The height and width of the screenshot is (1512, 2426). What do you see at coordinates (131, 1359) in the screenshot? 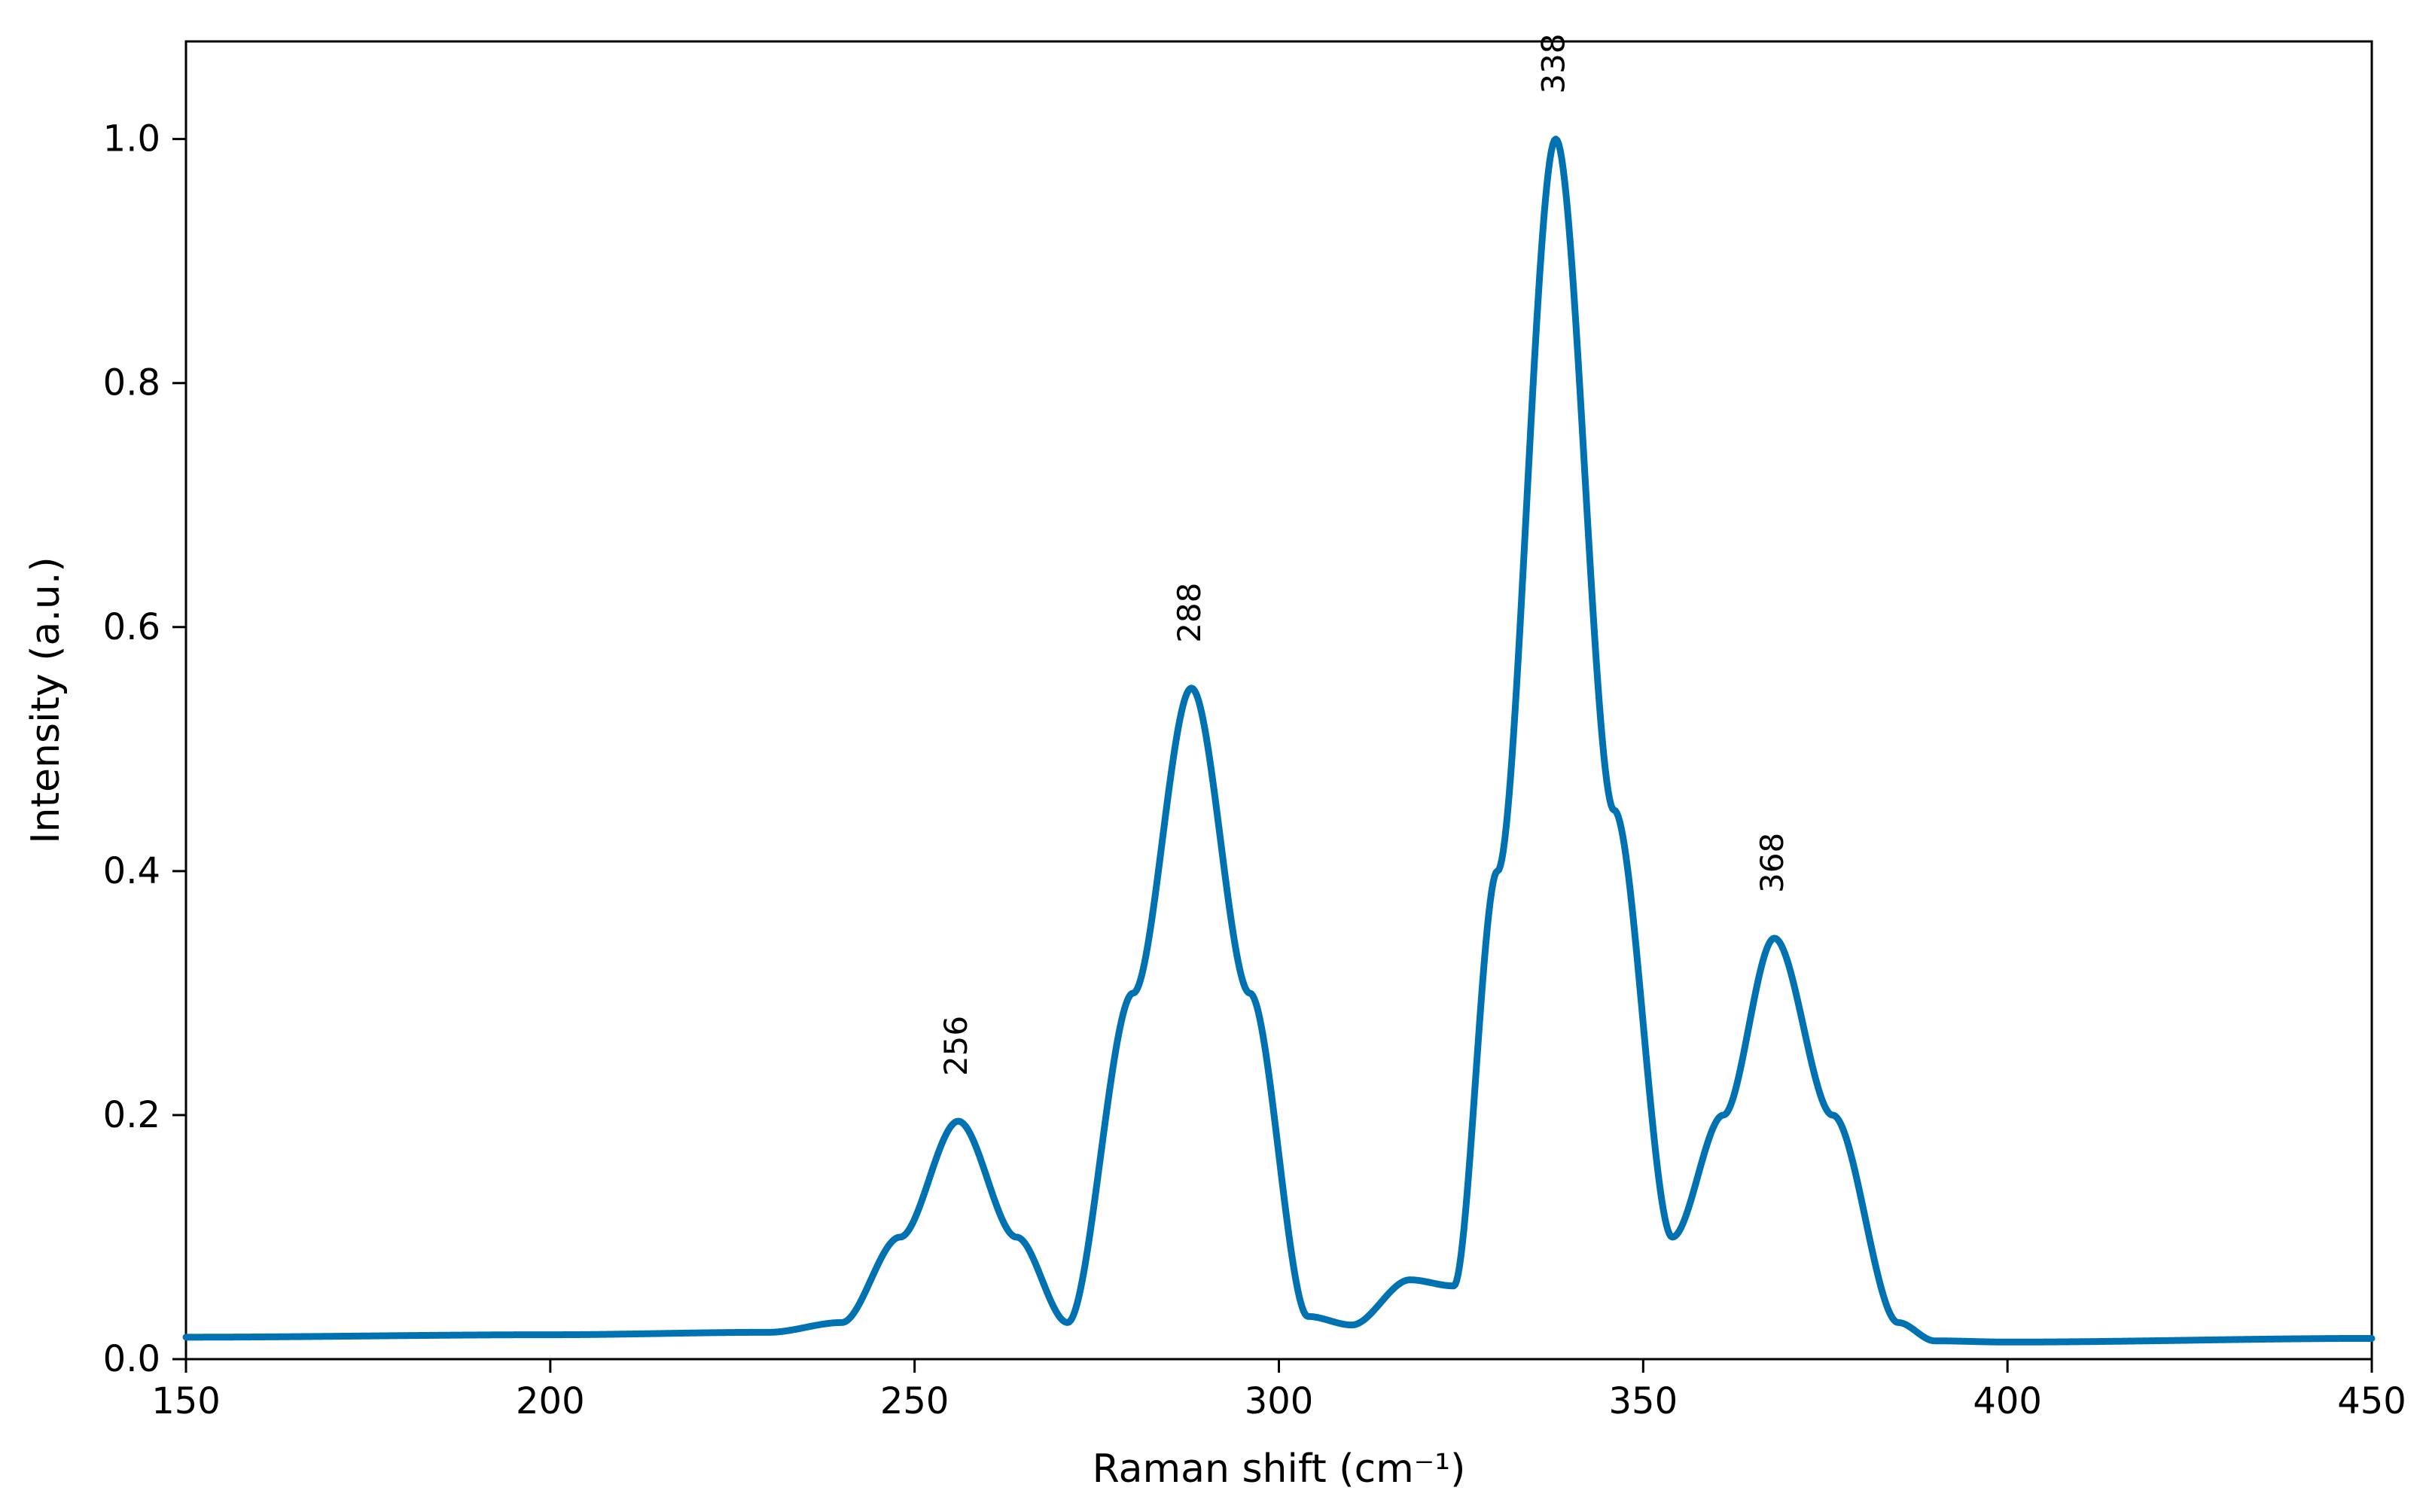
I see `y-tick-label: 0.0` at bounding box center [131, 1359].